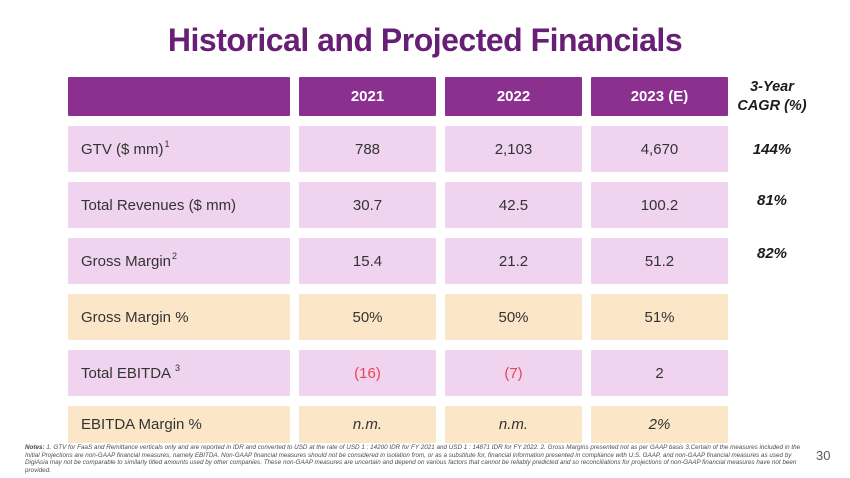 Image resolution: width=850 pixels, height=478 pixels. What do you see at coordinates (659, 317) in the screenshot?
I see `value-cell: 51%` at bounding box center [659, 317].